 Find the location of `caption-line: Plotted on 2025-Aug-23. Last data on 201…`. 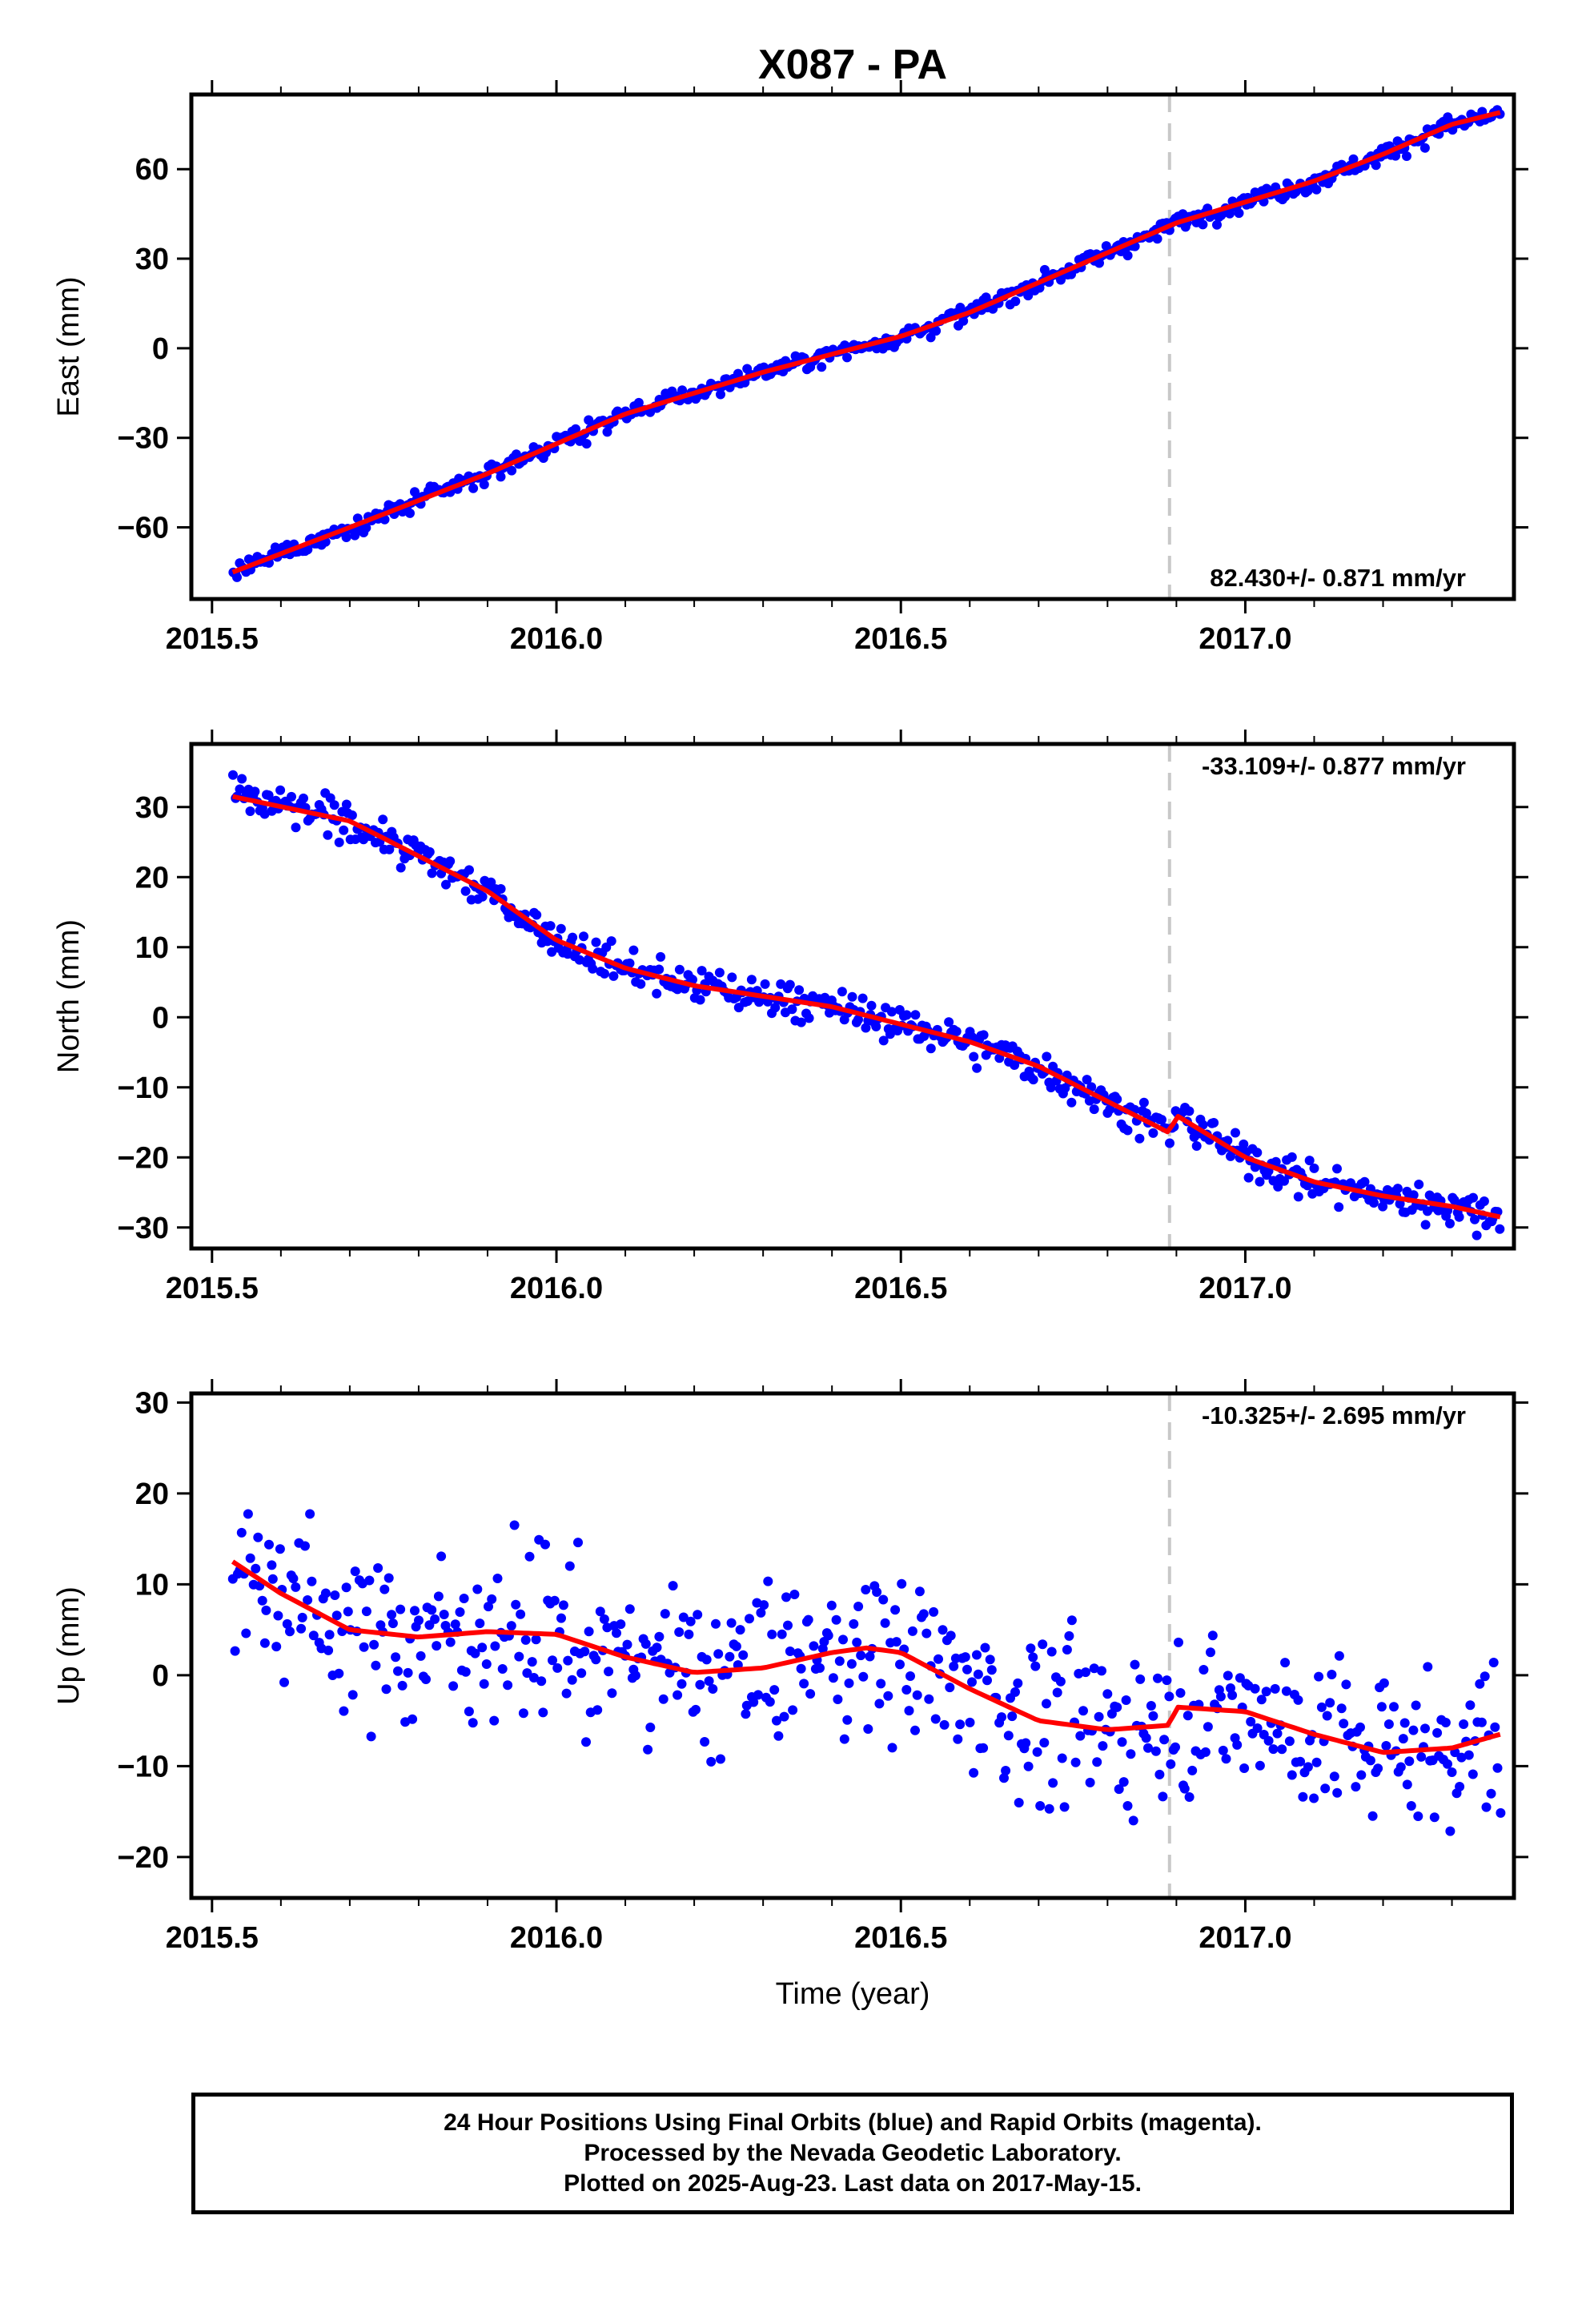

caption-line: Plotted on 2025-Aug-23. Last data on 201… is located at coordinates (853, 2183).